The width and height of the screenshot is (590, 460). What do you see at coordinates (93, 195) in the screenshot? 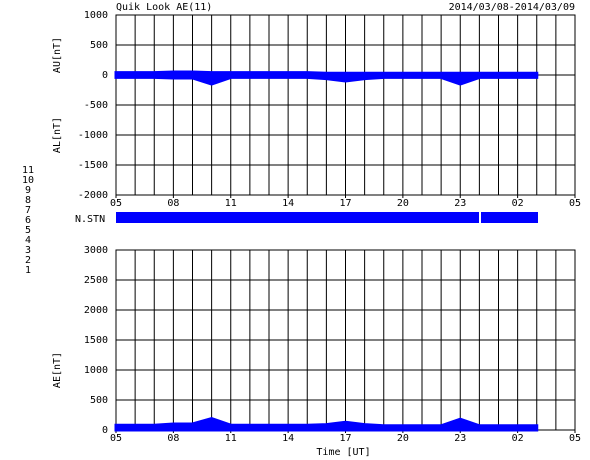
I see `y-tick-label: -2000` at bounding box center [93, 195].